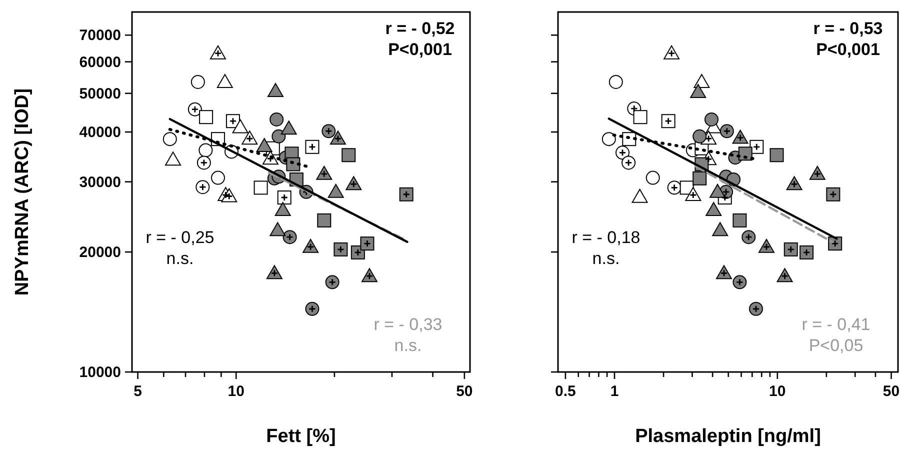 This screenshot has height=456, width=921. Describe the element at coordinates (100, 372) in the screenshot. I see `y-tick-label: 10000` at that location.